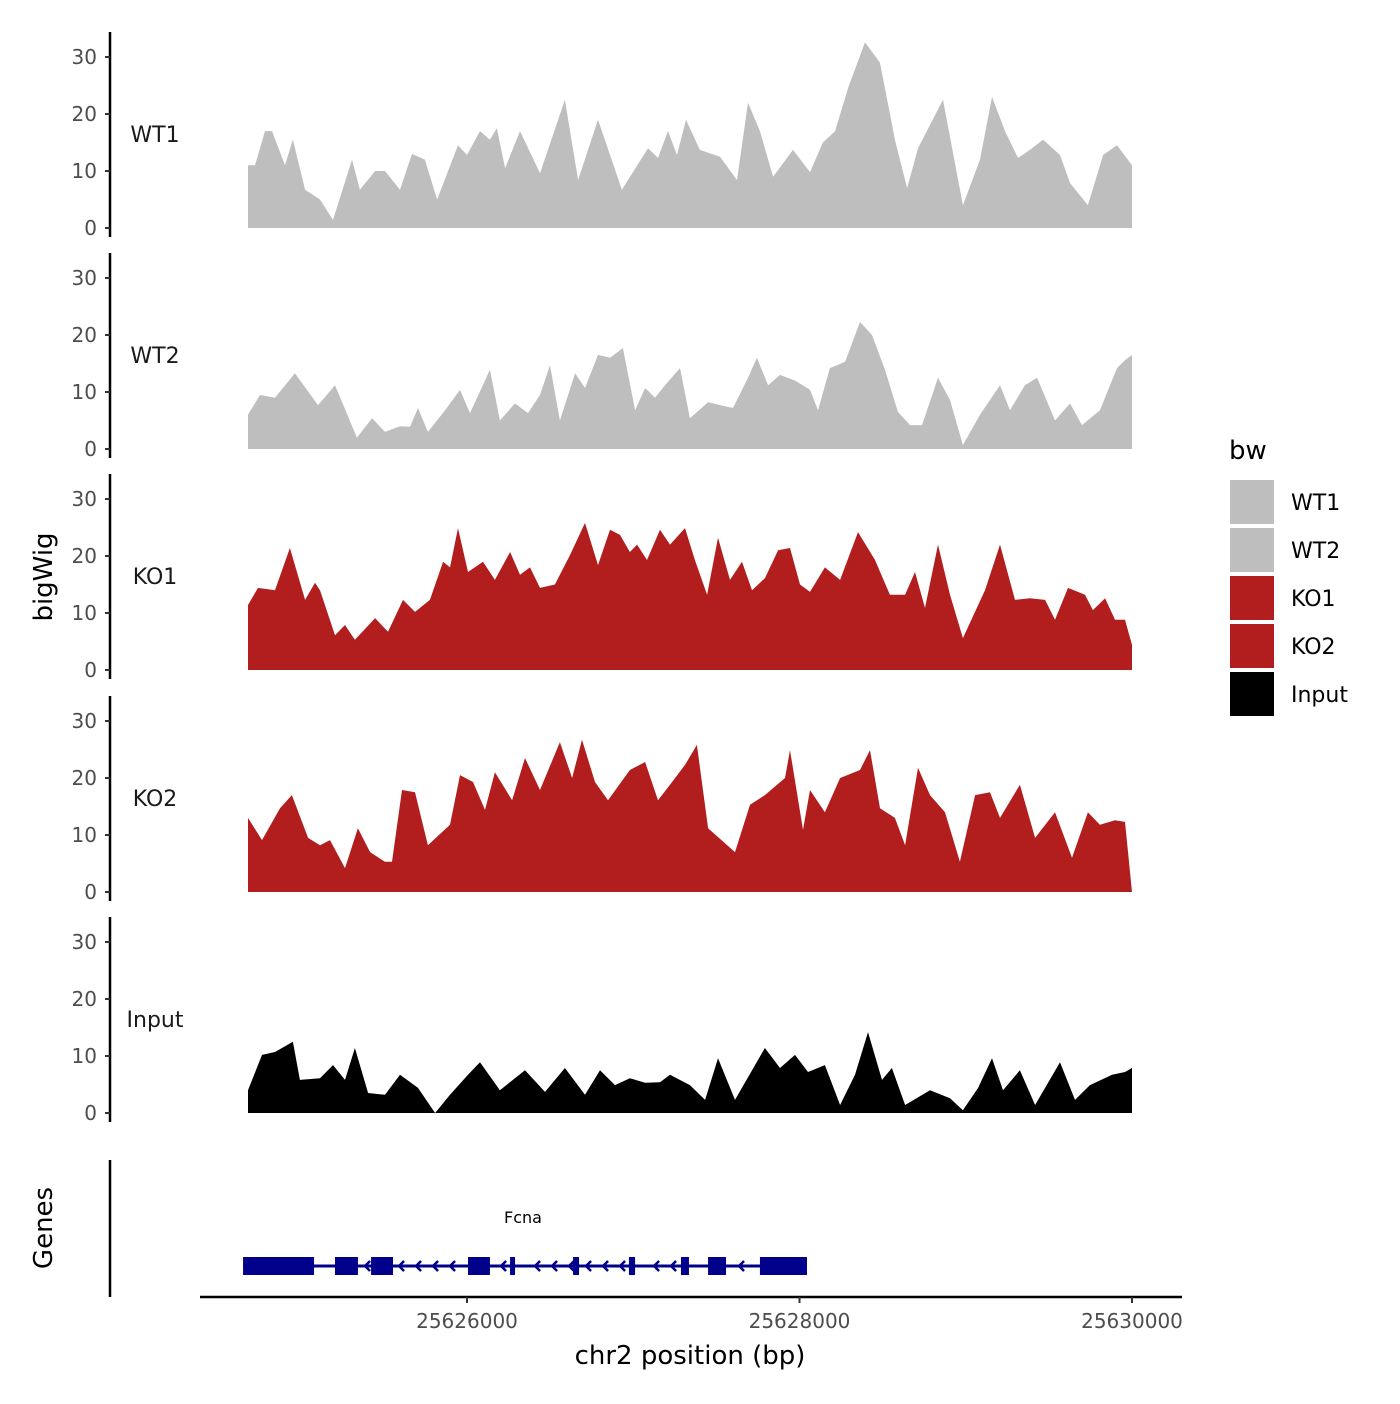 The width and height of the screenshot is (1400, 1404). Describe the element at coordinates (691, 1314) in the screenshot. I see `x-axis: 25626000 25628000 25630000` at that location.